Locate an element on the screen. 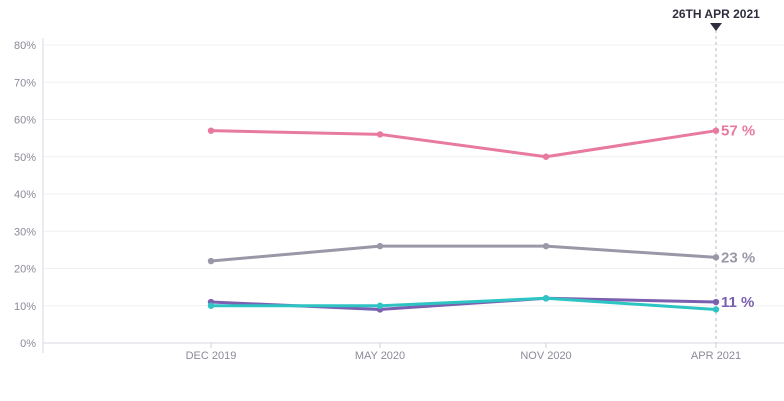 The image size is (784, 401). y-tick-label: 30% is located at coordinates (25, 232).